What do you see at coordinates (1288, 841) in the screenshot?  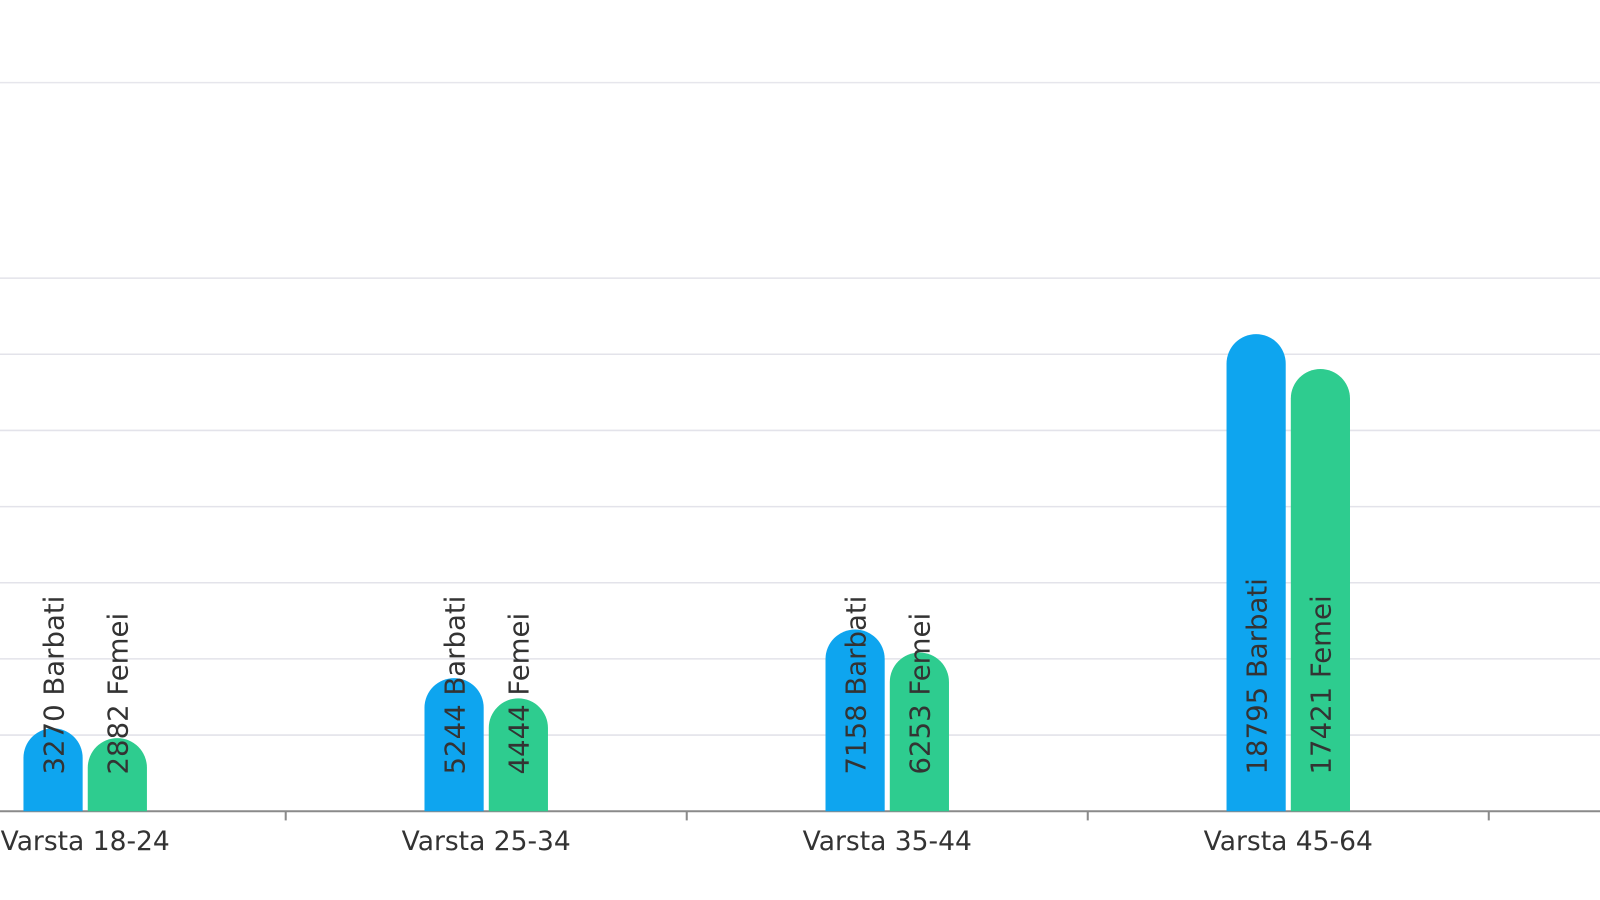 I see `x-tick-label: Varsta 45-64` at bounding box center [1288, 841].